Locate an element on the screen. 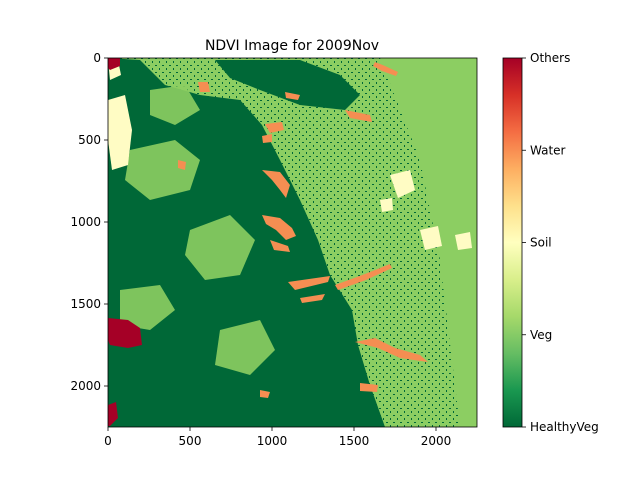  others-features is located at coordinates (125, 242).